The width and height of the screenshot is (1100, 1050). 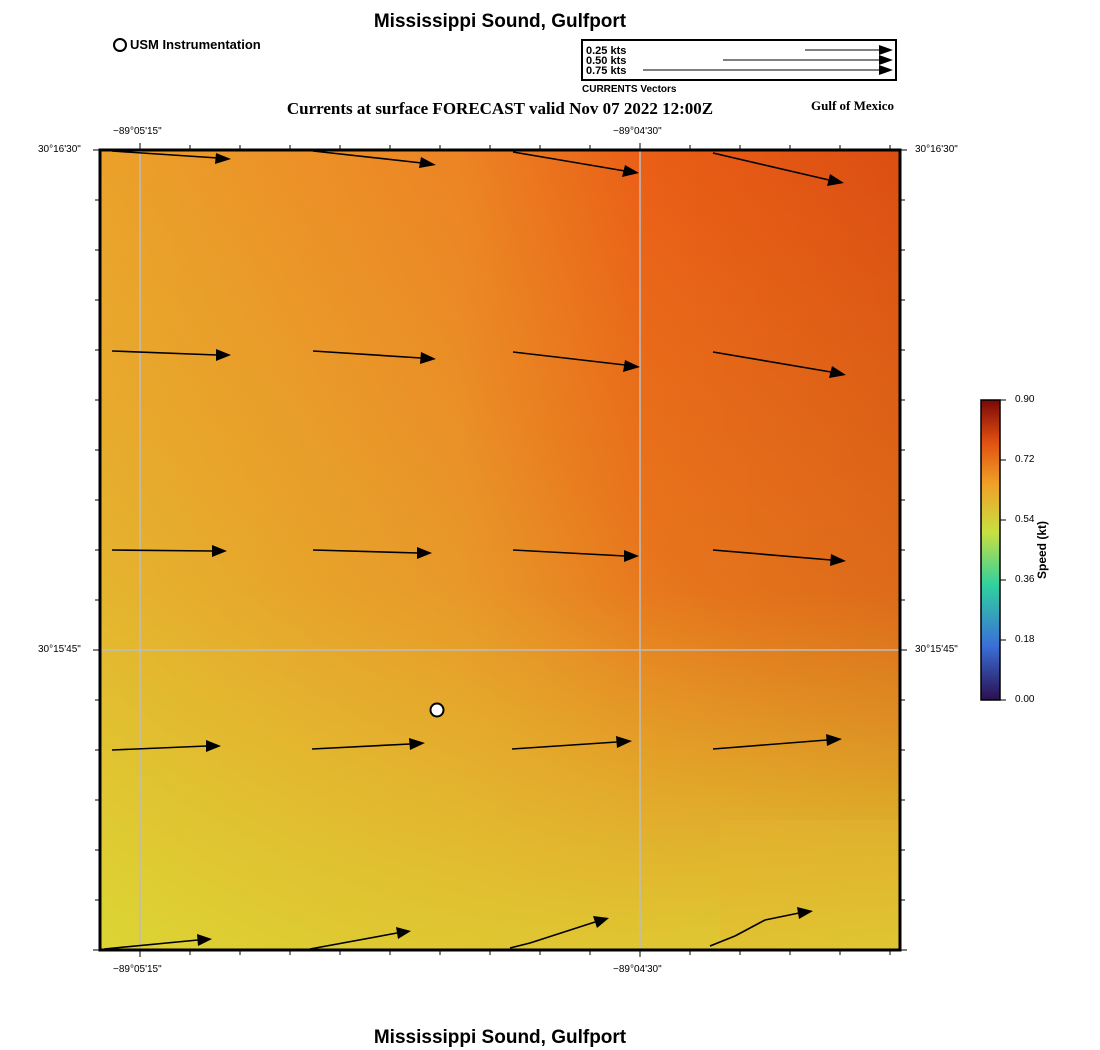 What do you see at coordinates (886, 50) in the screenshot?
I see `scale-arrow-1-head` at bounding box center [886, 50].